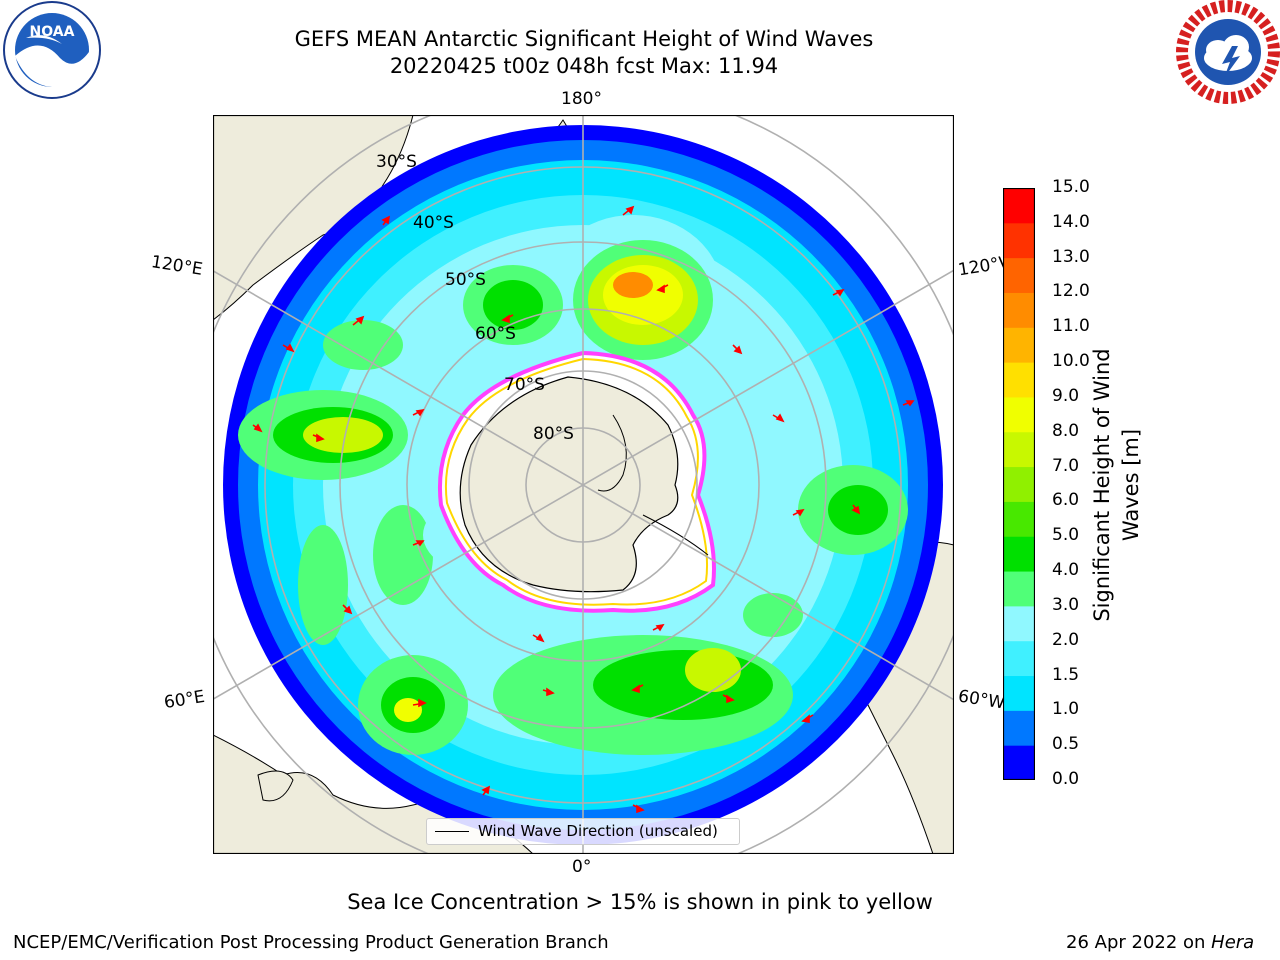 The height and width of the screenshot is (960, 1280). I want to click on legend-line-swatch, so click(452, 831).